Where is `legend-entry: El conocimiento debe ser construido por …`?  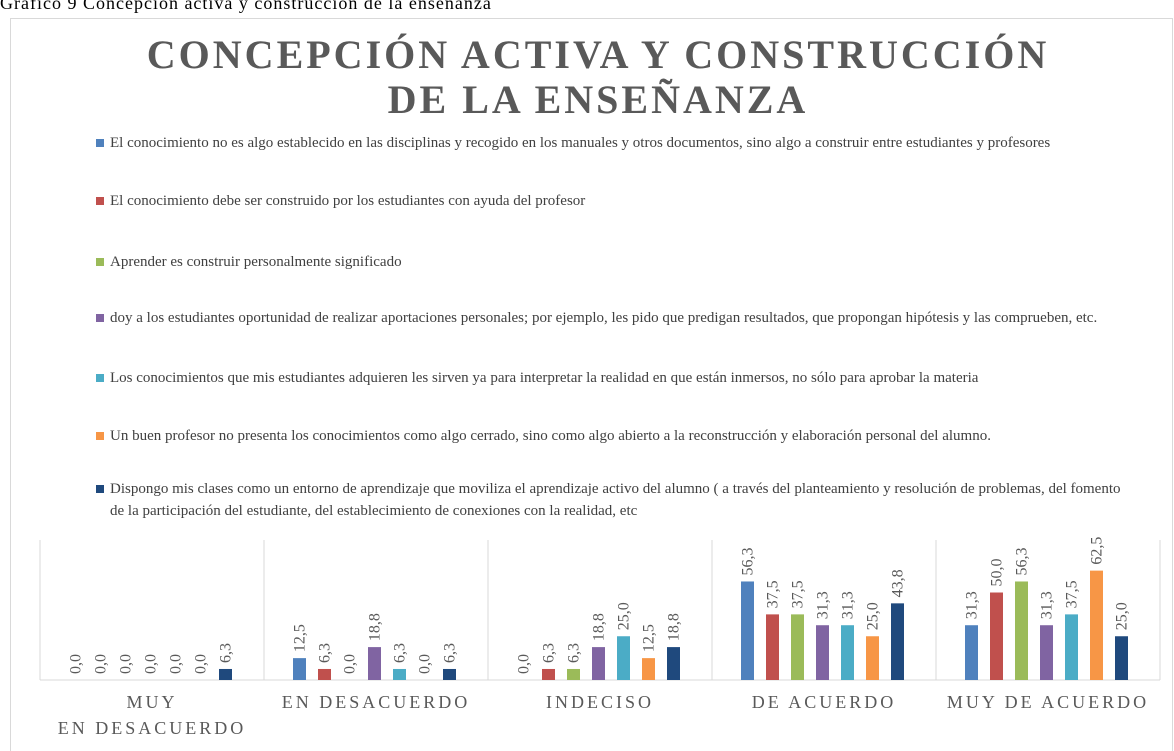
legend-entry: El conocimiento debe ser construido por … is located at coordinates (613, 201).